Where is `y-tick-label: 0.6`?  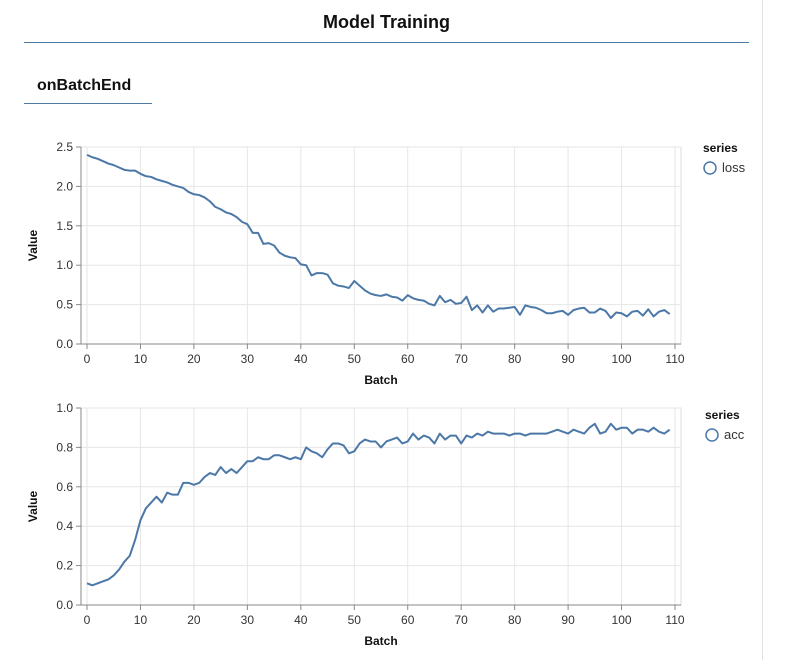
y-tick-label: 0.6 is located at coordinates (64, 487).